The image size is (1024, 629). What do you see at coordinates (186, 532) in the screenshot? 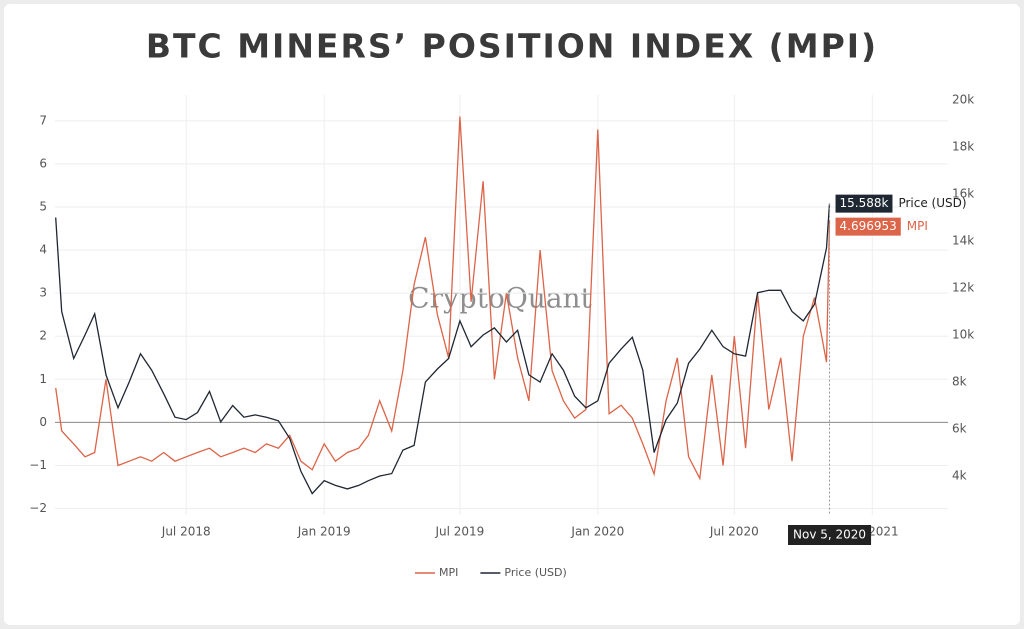
I see `x-tick-label: Jul 2018` at bounding box center [186, 532].